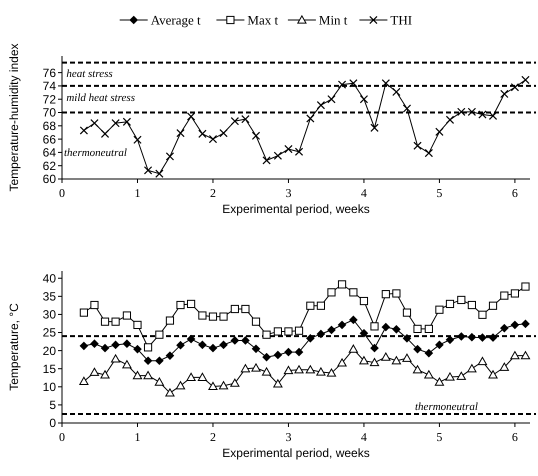 The width and height of the screenshot is (538, 476). I want to click on y-tick-label: 68, so click(49, 126).